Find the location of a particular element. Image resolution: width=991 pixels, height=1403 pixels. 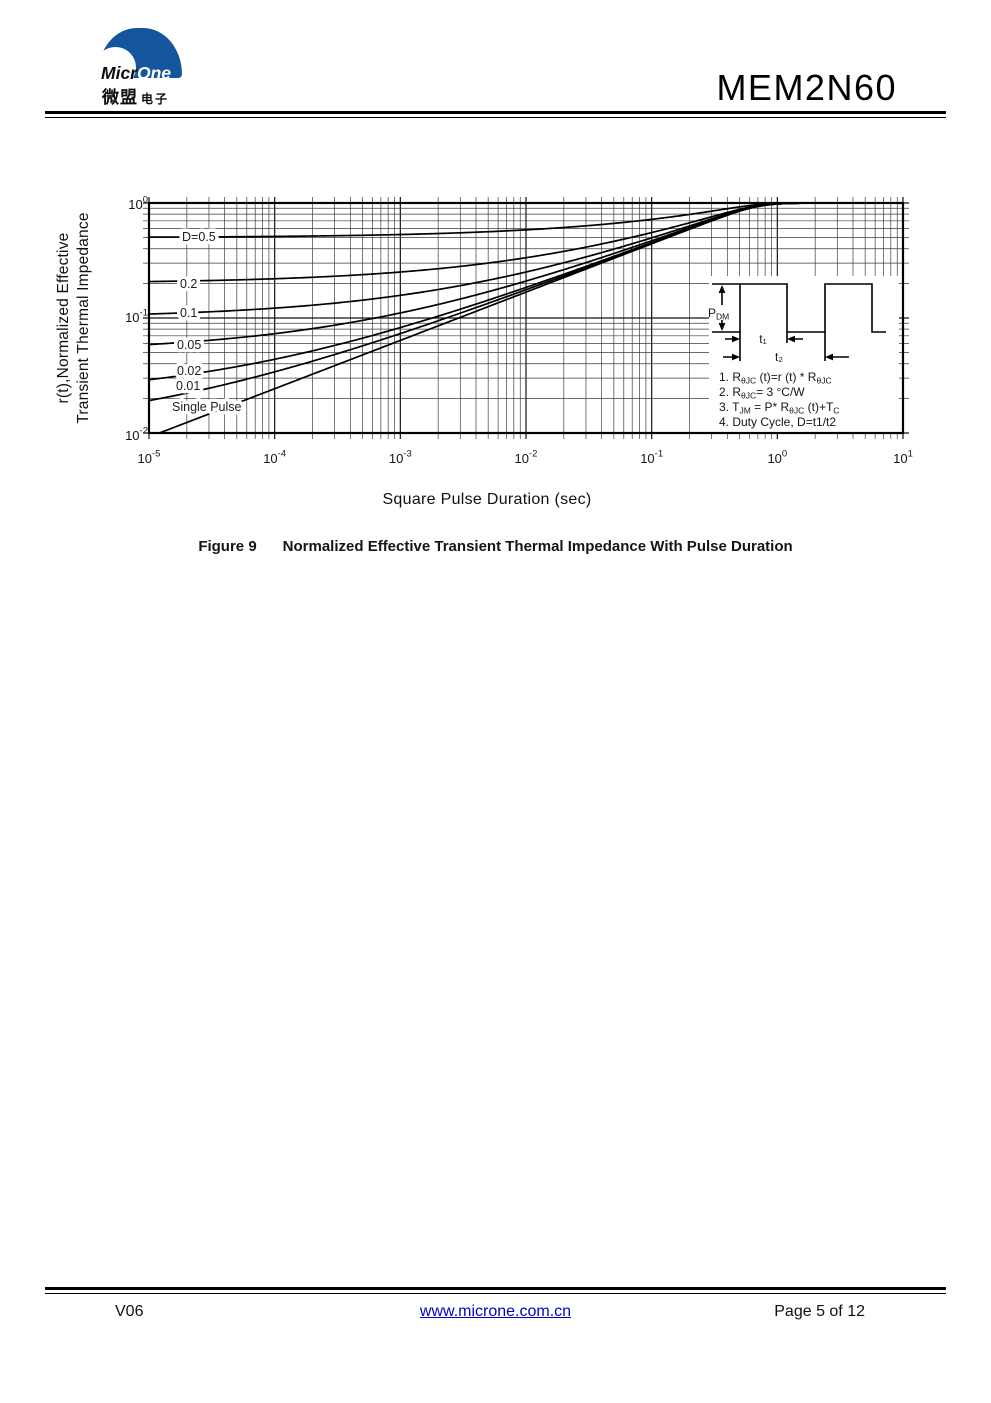

t2-label: t₂ is located at coordinates (779, 357).